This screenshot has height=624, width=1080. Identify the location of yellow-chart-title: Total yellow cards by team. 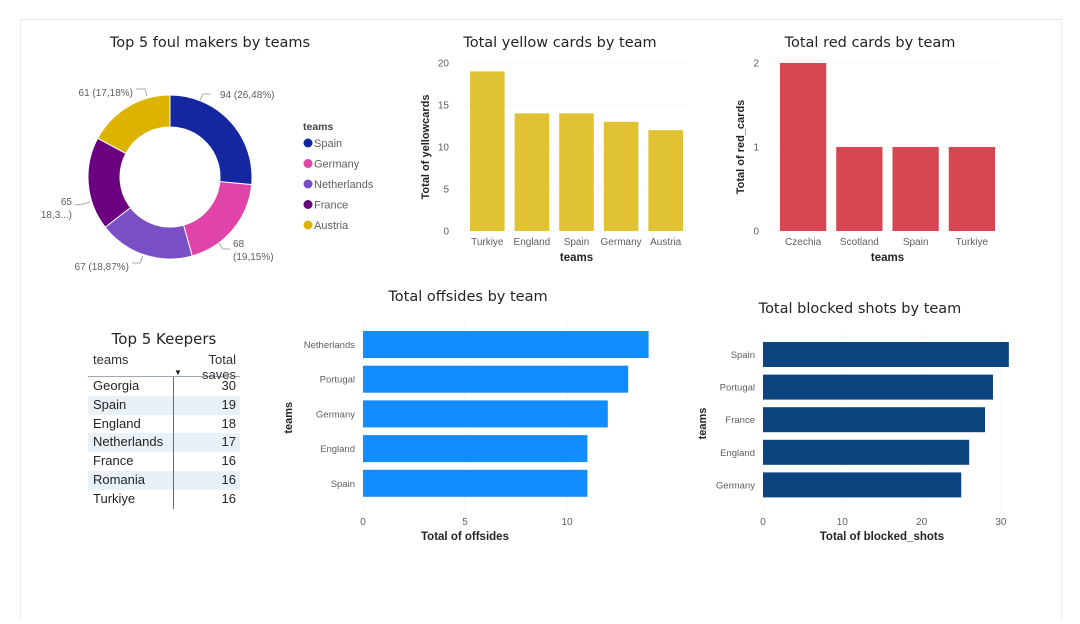
(560, 43).